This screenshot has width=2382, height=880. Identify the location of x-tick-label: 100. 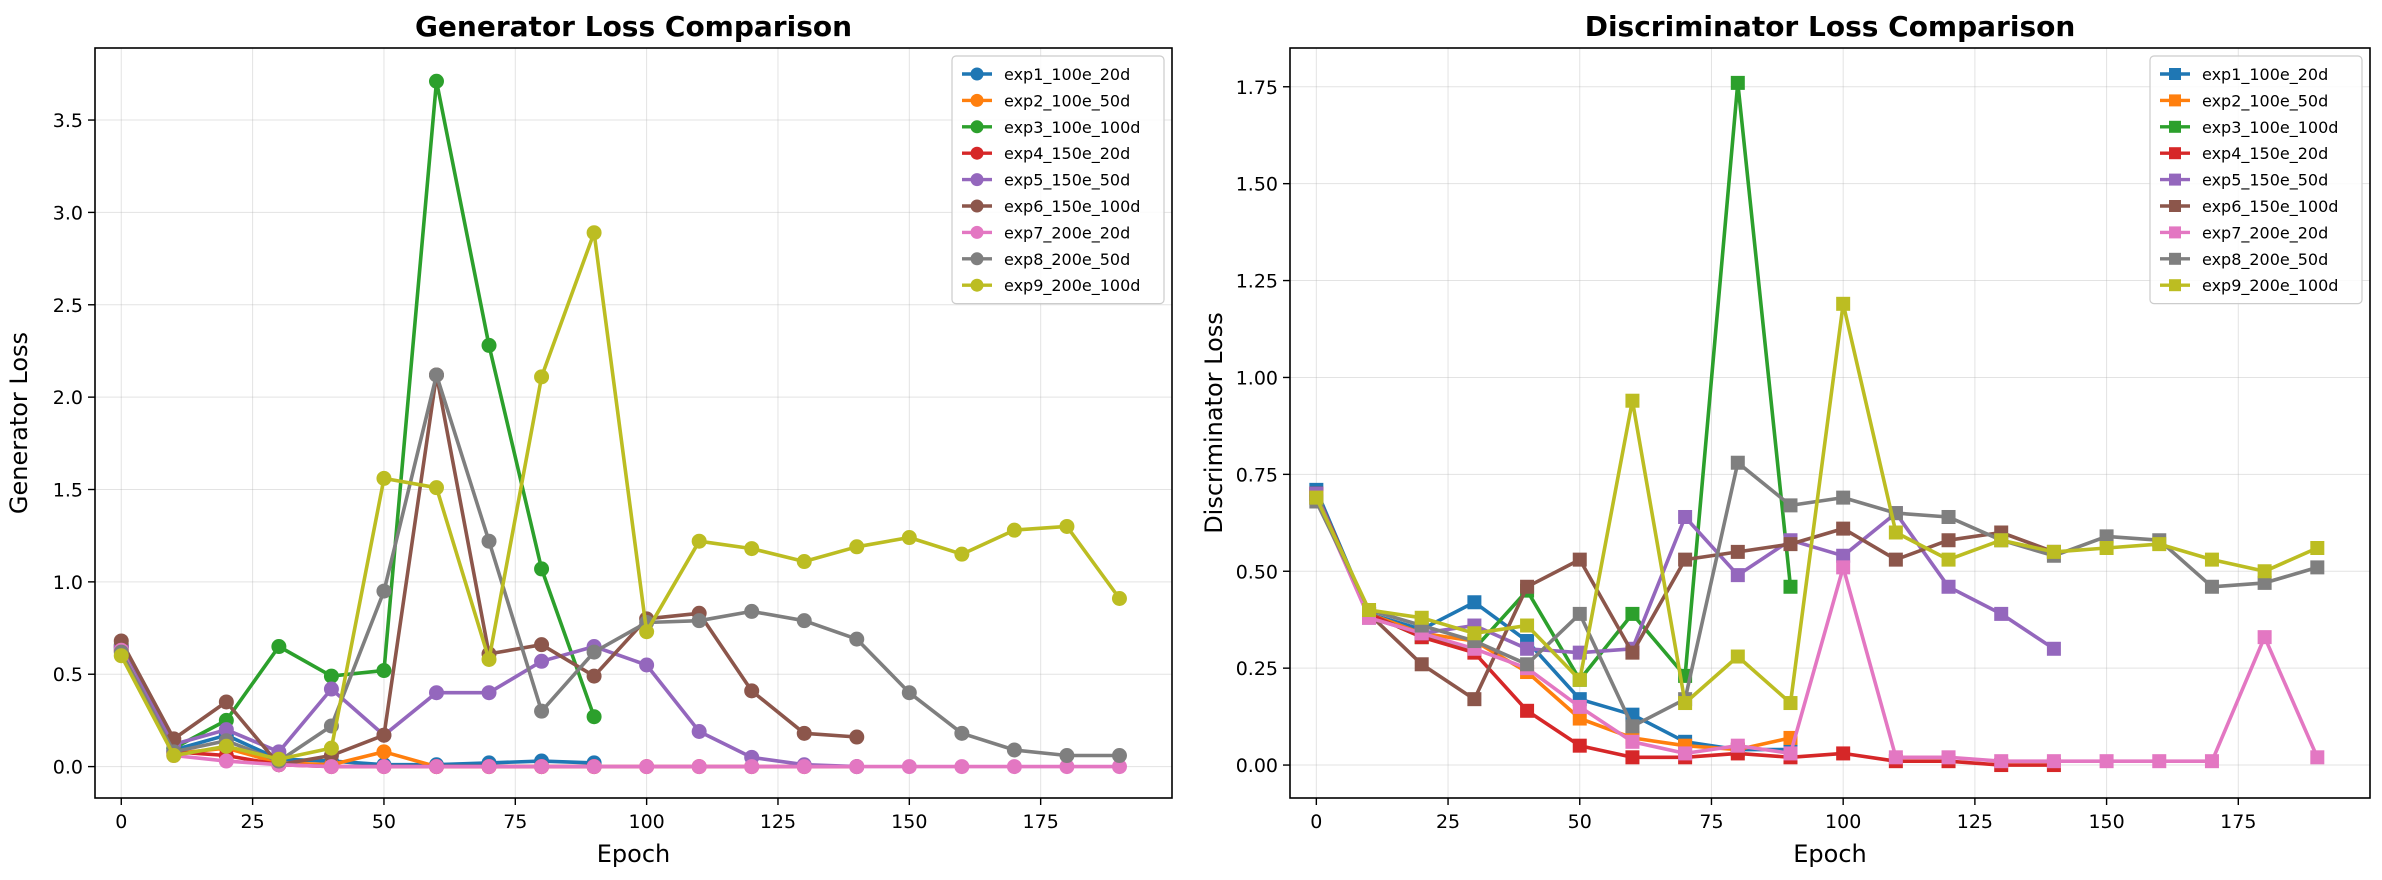
(1843, 822).